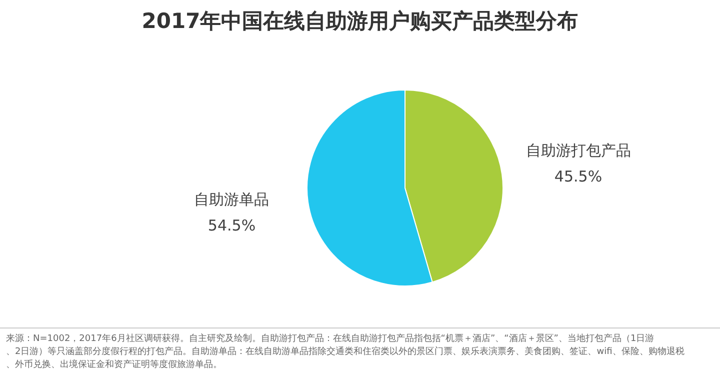  Describe the element at coordinates (232, 199) in the screenshot. I see `slice-label: 自助游单品` at that location.